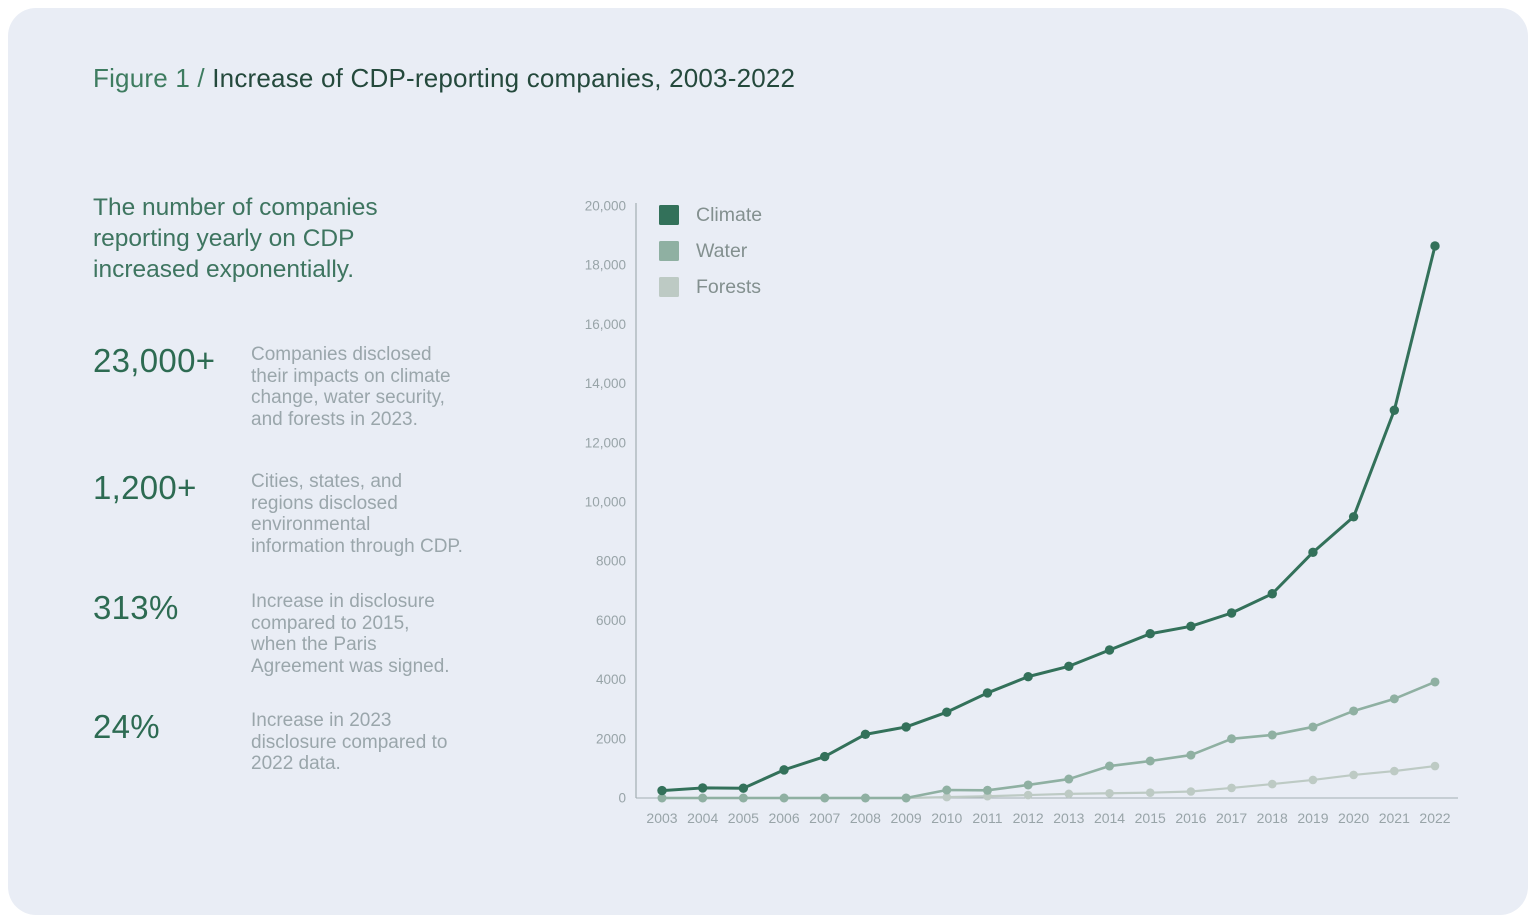 This screenshot has height=923, width=1536. I want to click on legend-label-climate: Climate, so click(729, 215).